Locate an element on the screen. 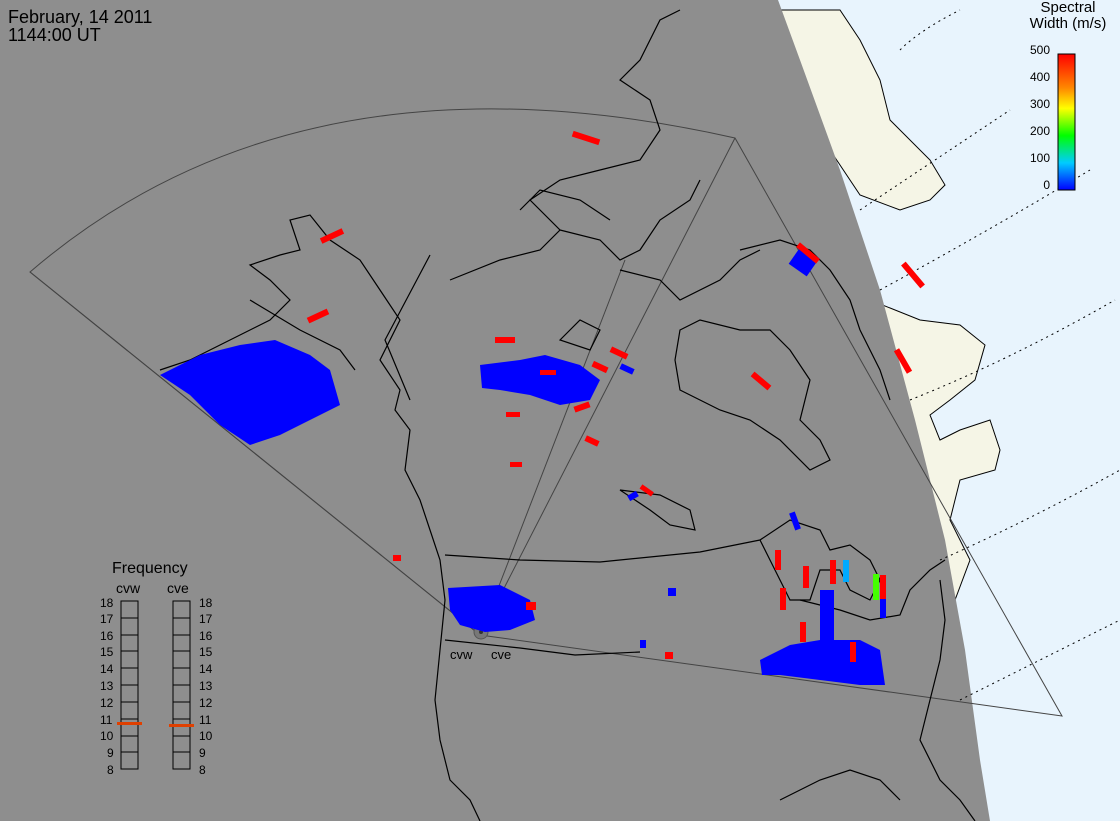  colorbar is located at coordinates (1066, 122).